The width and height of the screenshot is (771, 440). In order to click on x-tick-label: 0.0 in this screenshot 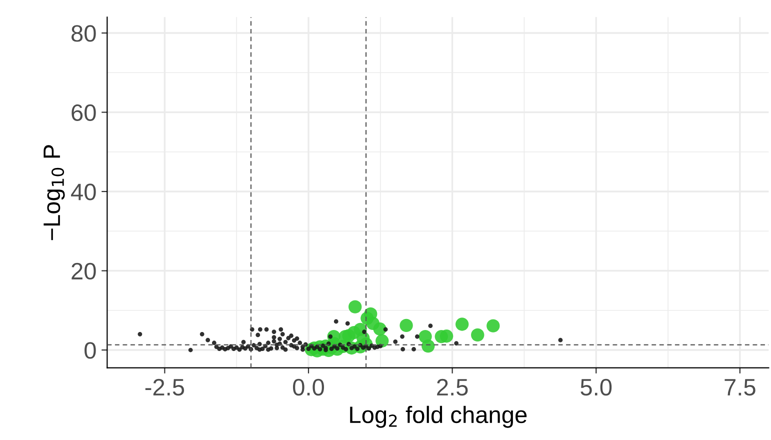, I will do `click(308, 387)`.